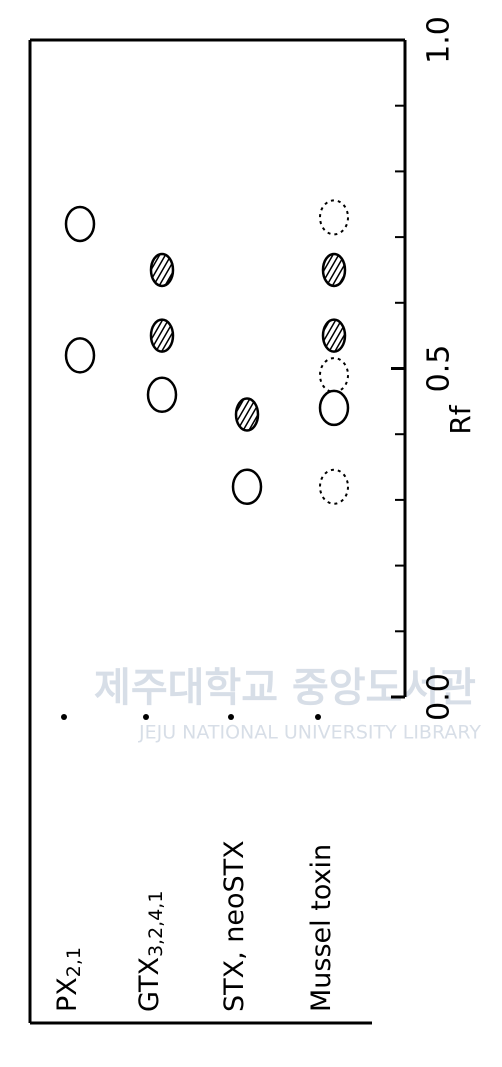  I want to click on lane-label: PX2,1, so click(68, 979).